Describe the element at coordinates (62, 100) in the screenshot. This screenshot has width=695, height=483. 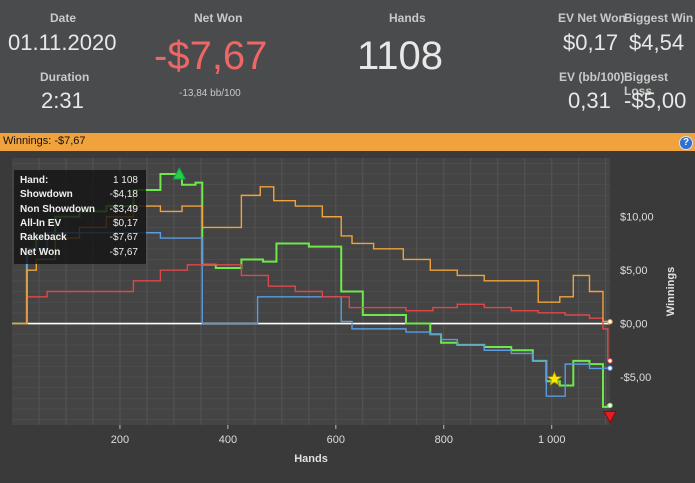
I see `duration-value: 2:31` at that location.